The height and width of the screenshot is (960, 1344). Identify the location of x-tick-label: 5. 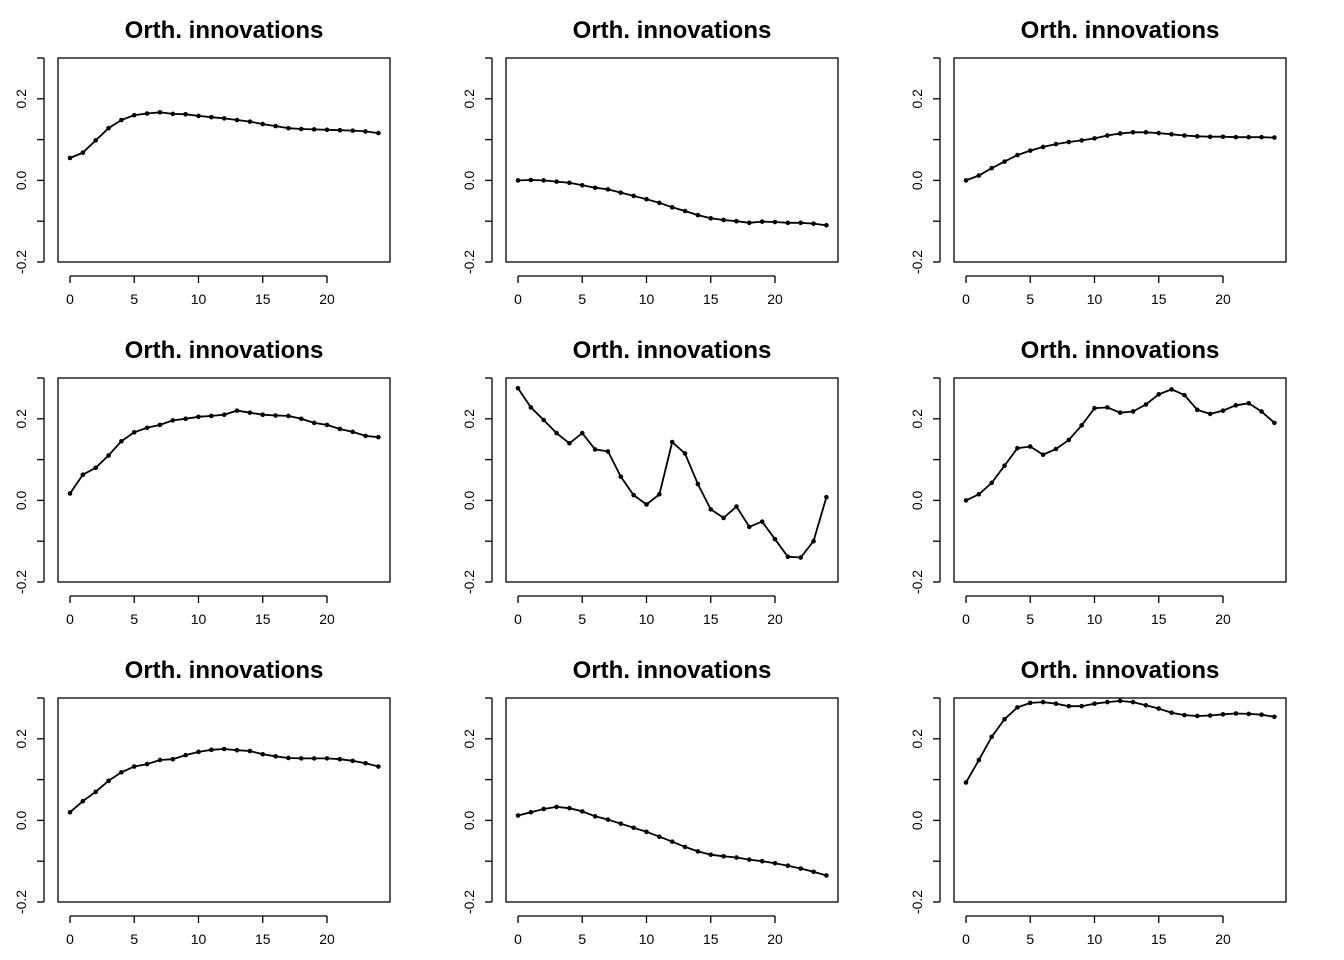
(582, 299).